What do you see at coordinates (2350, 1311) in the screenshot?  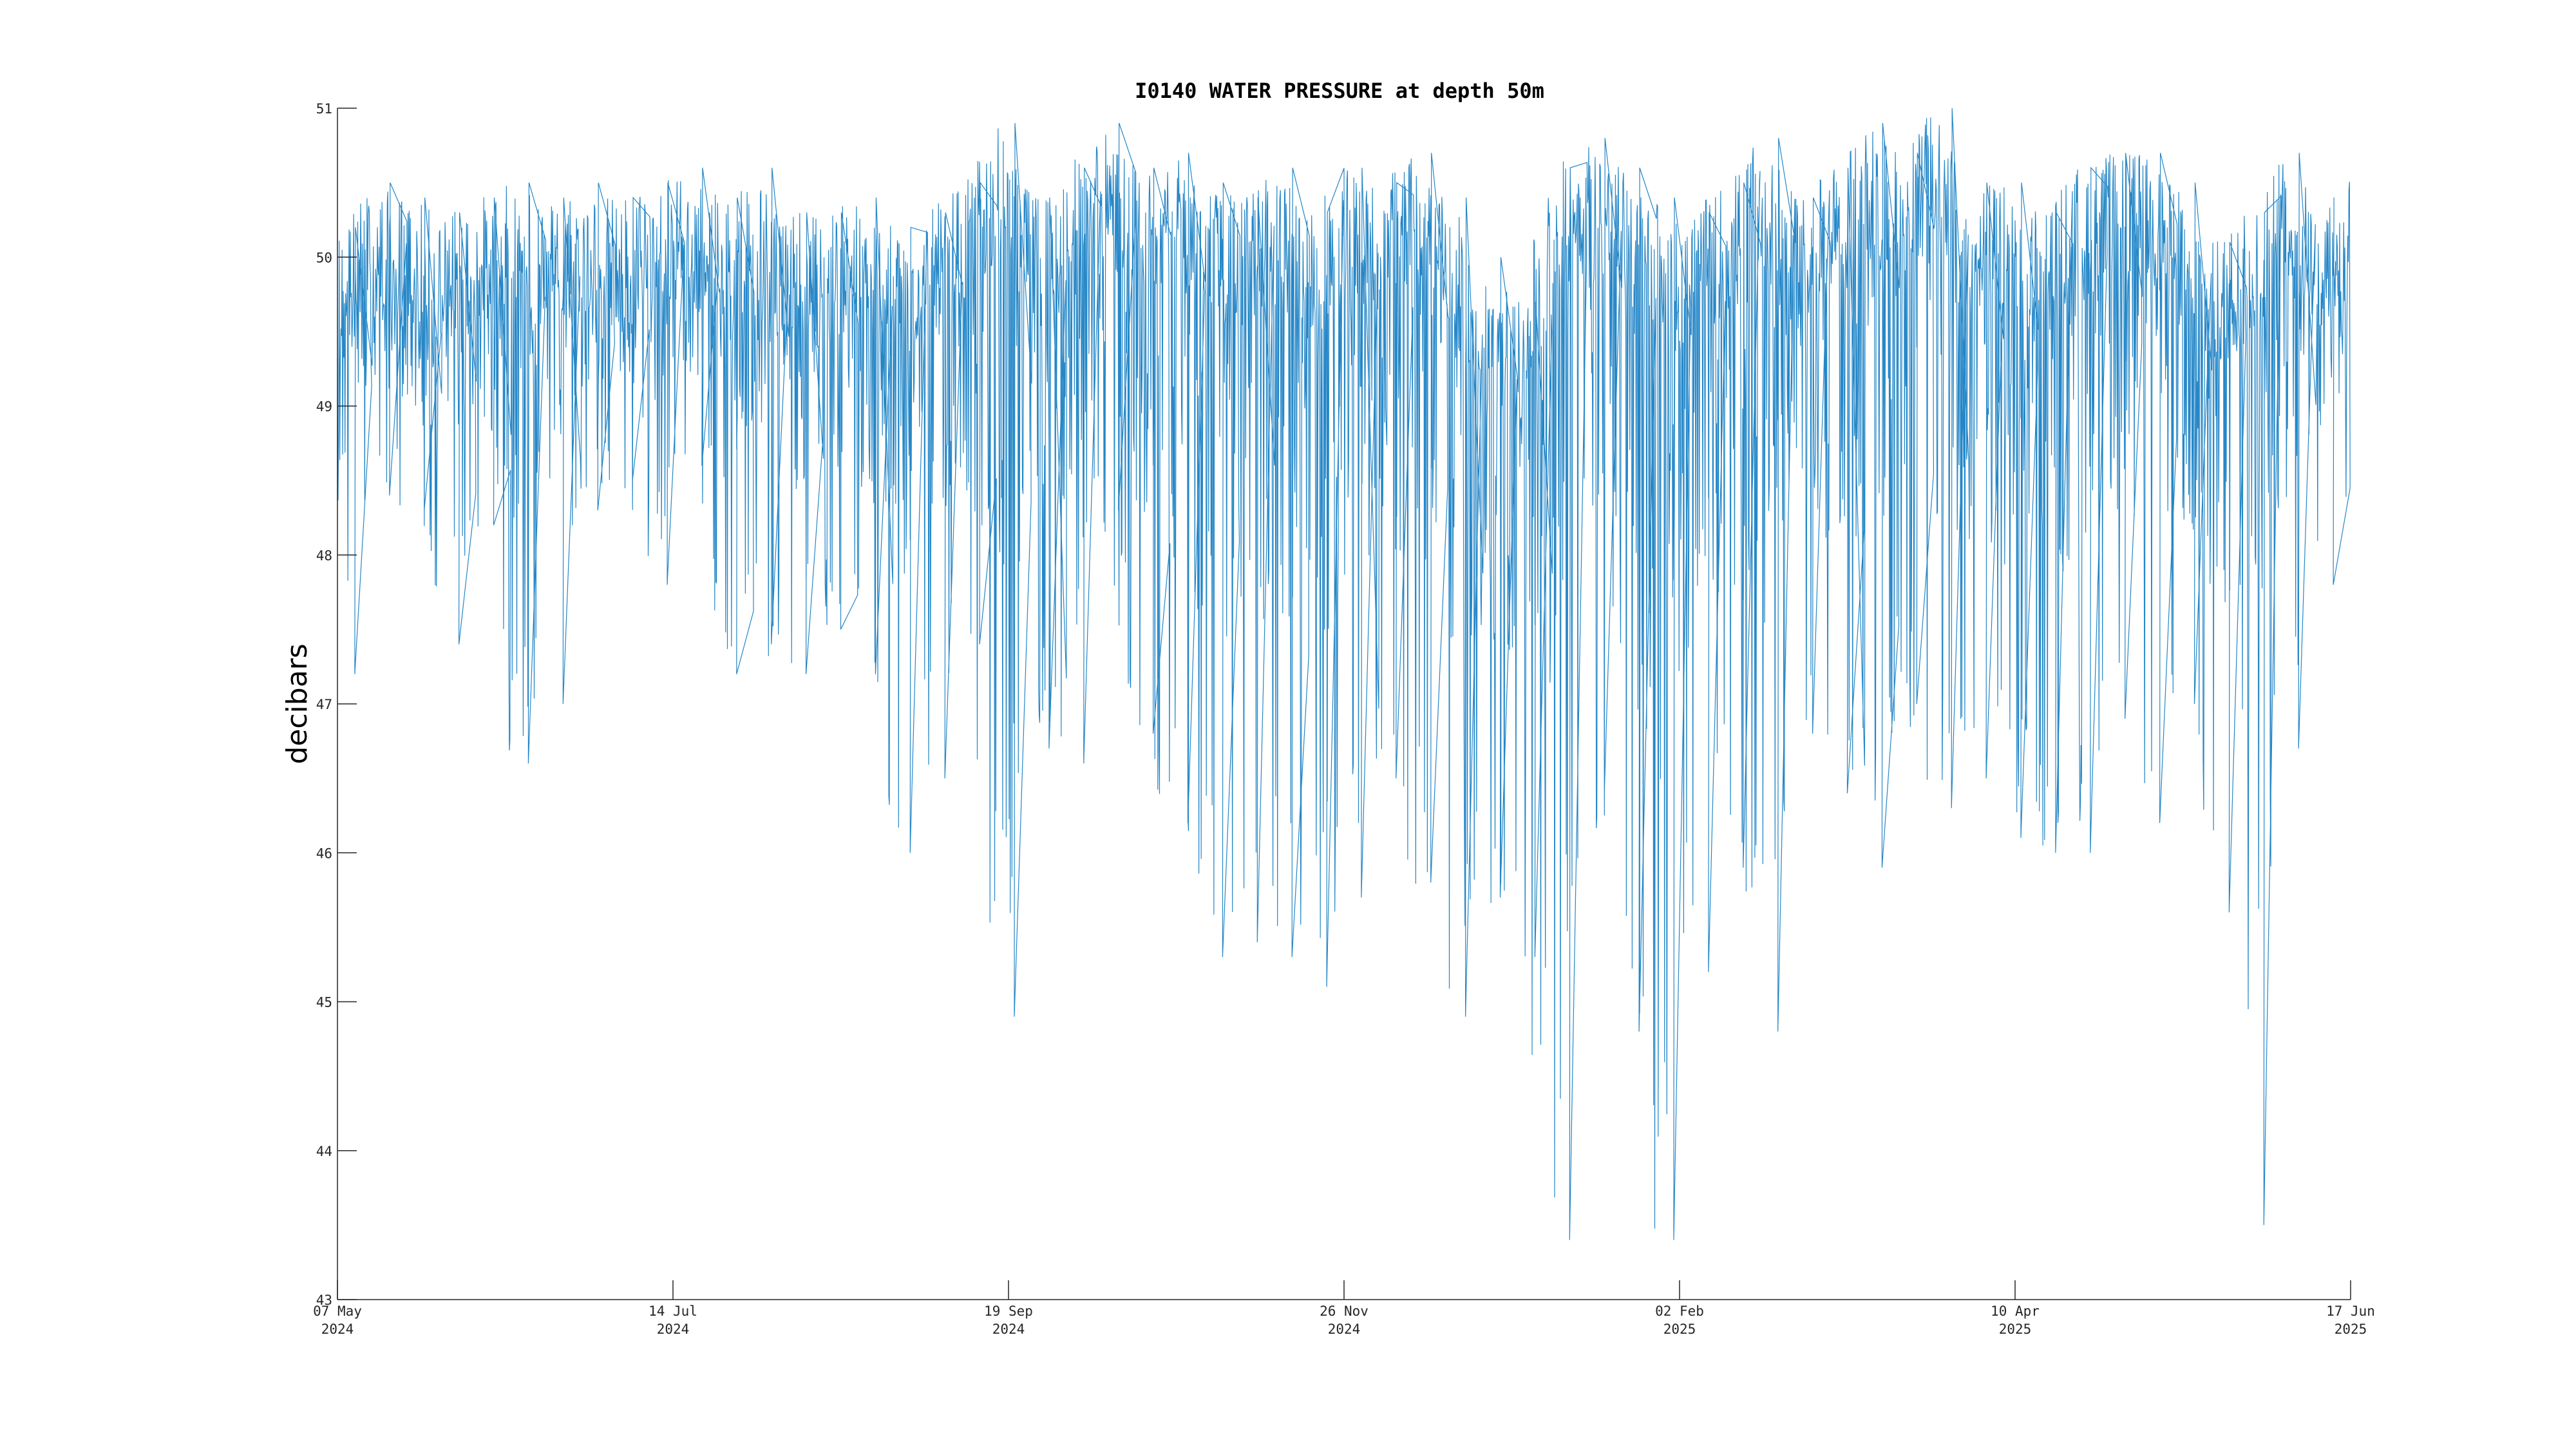 I see `x-tick-label: 17 Jun` at bounding box center [2350, 1311].